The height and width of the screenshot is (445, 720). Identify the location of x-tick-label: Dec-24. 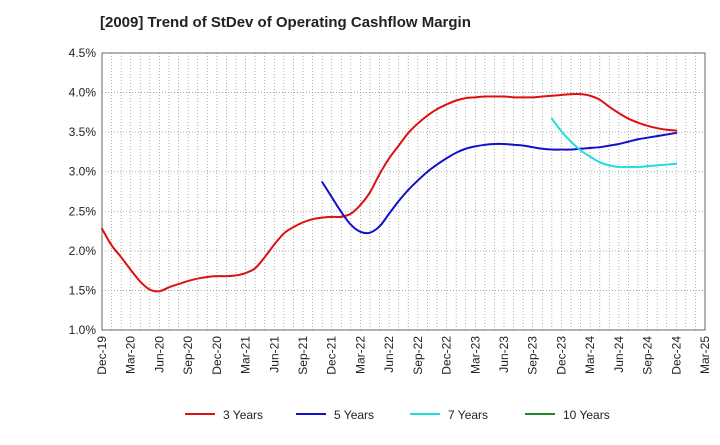
(676, 355).